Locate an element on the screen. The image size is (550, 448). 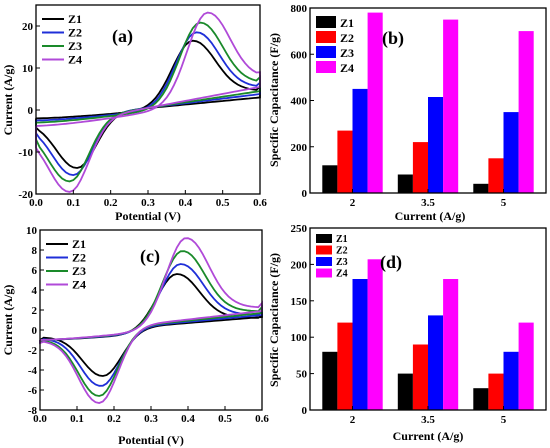
panel-a-label: (a) is located at coordinates (122, 36).